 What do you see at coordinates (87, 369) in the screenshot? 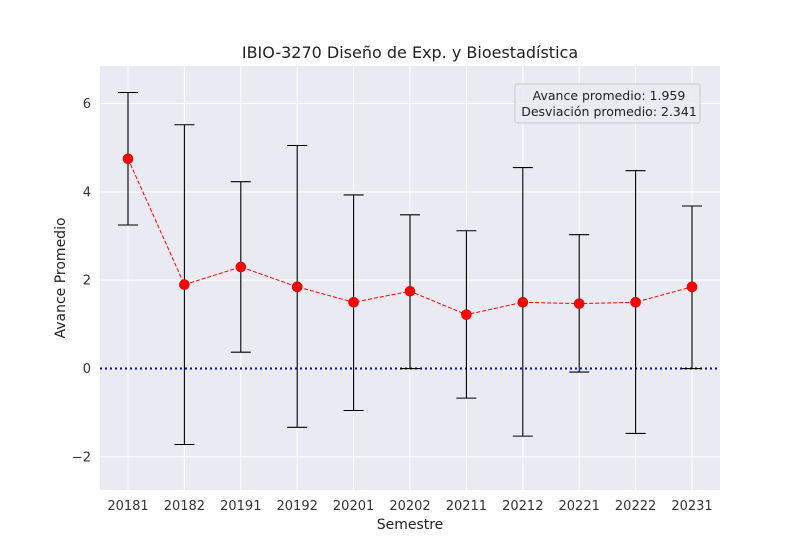
I see `y-tick-label: 0` at bounding box center [87, 369].